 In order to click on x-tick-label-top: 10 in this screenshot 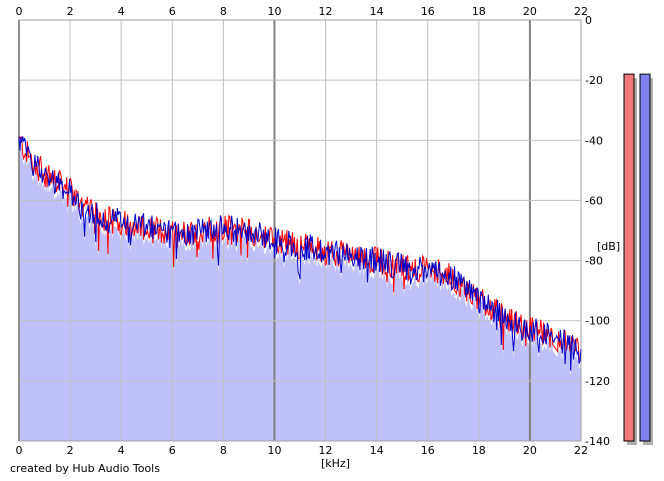, I will do `click(274, 11)`.